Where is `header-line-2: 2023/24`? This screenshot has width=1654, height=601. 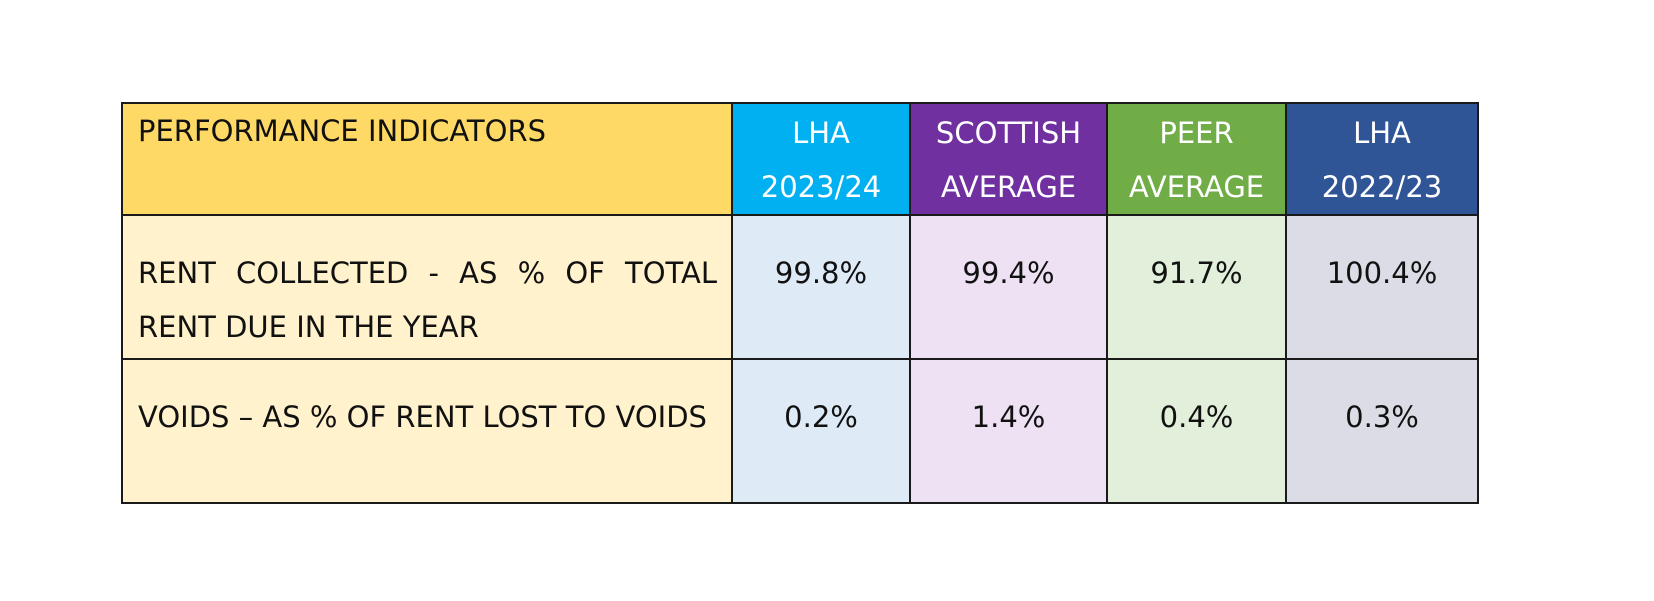
header-line-2: 2023/24 is located at coordinates (821, 187).